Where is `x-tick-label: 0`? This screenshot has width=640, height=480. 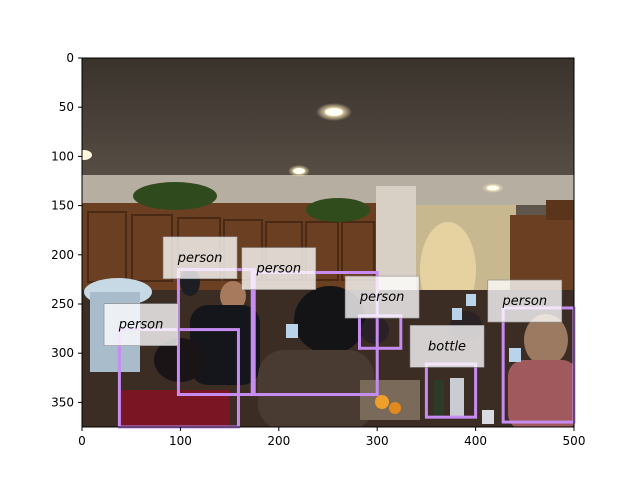 x-tick-label: 0 is located at coordinates (82, 441).